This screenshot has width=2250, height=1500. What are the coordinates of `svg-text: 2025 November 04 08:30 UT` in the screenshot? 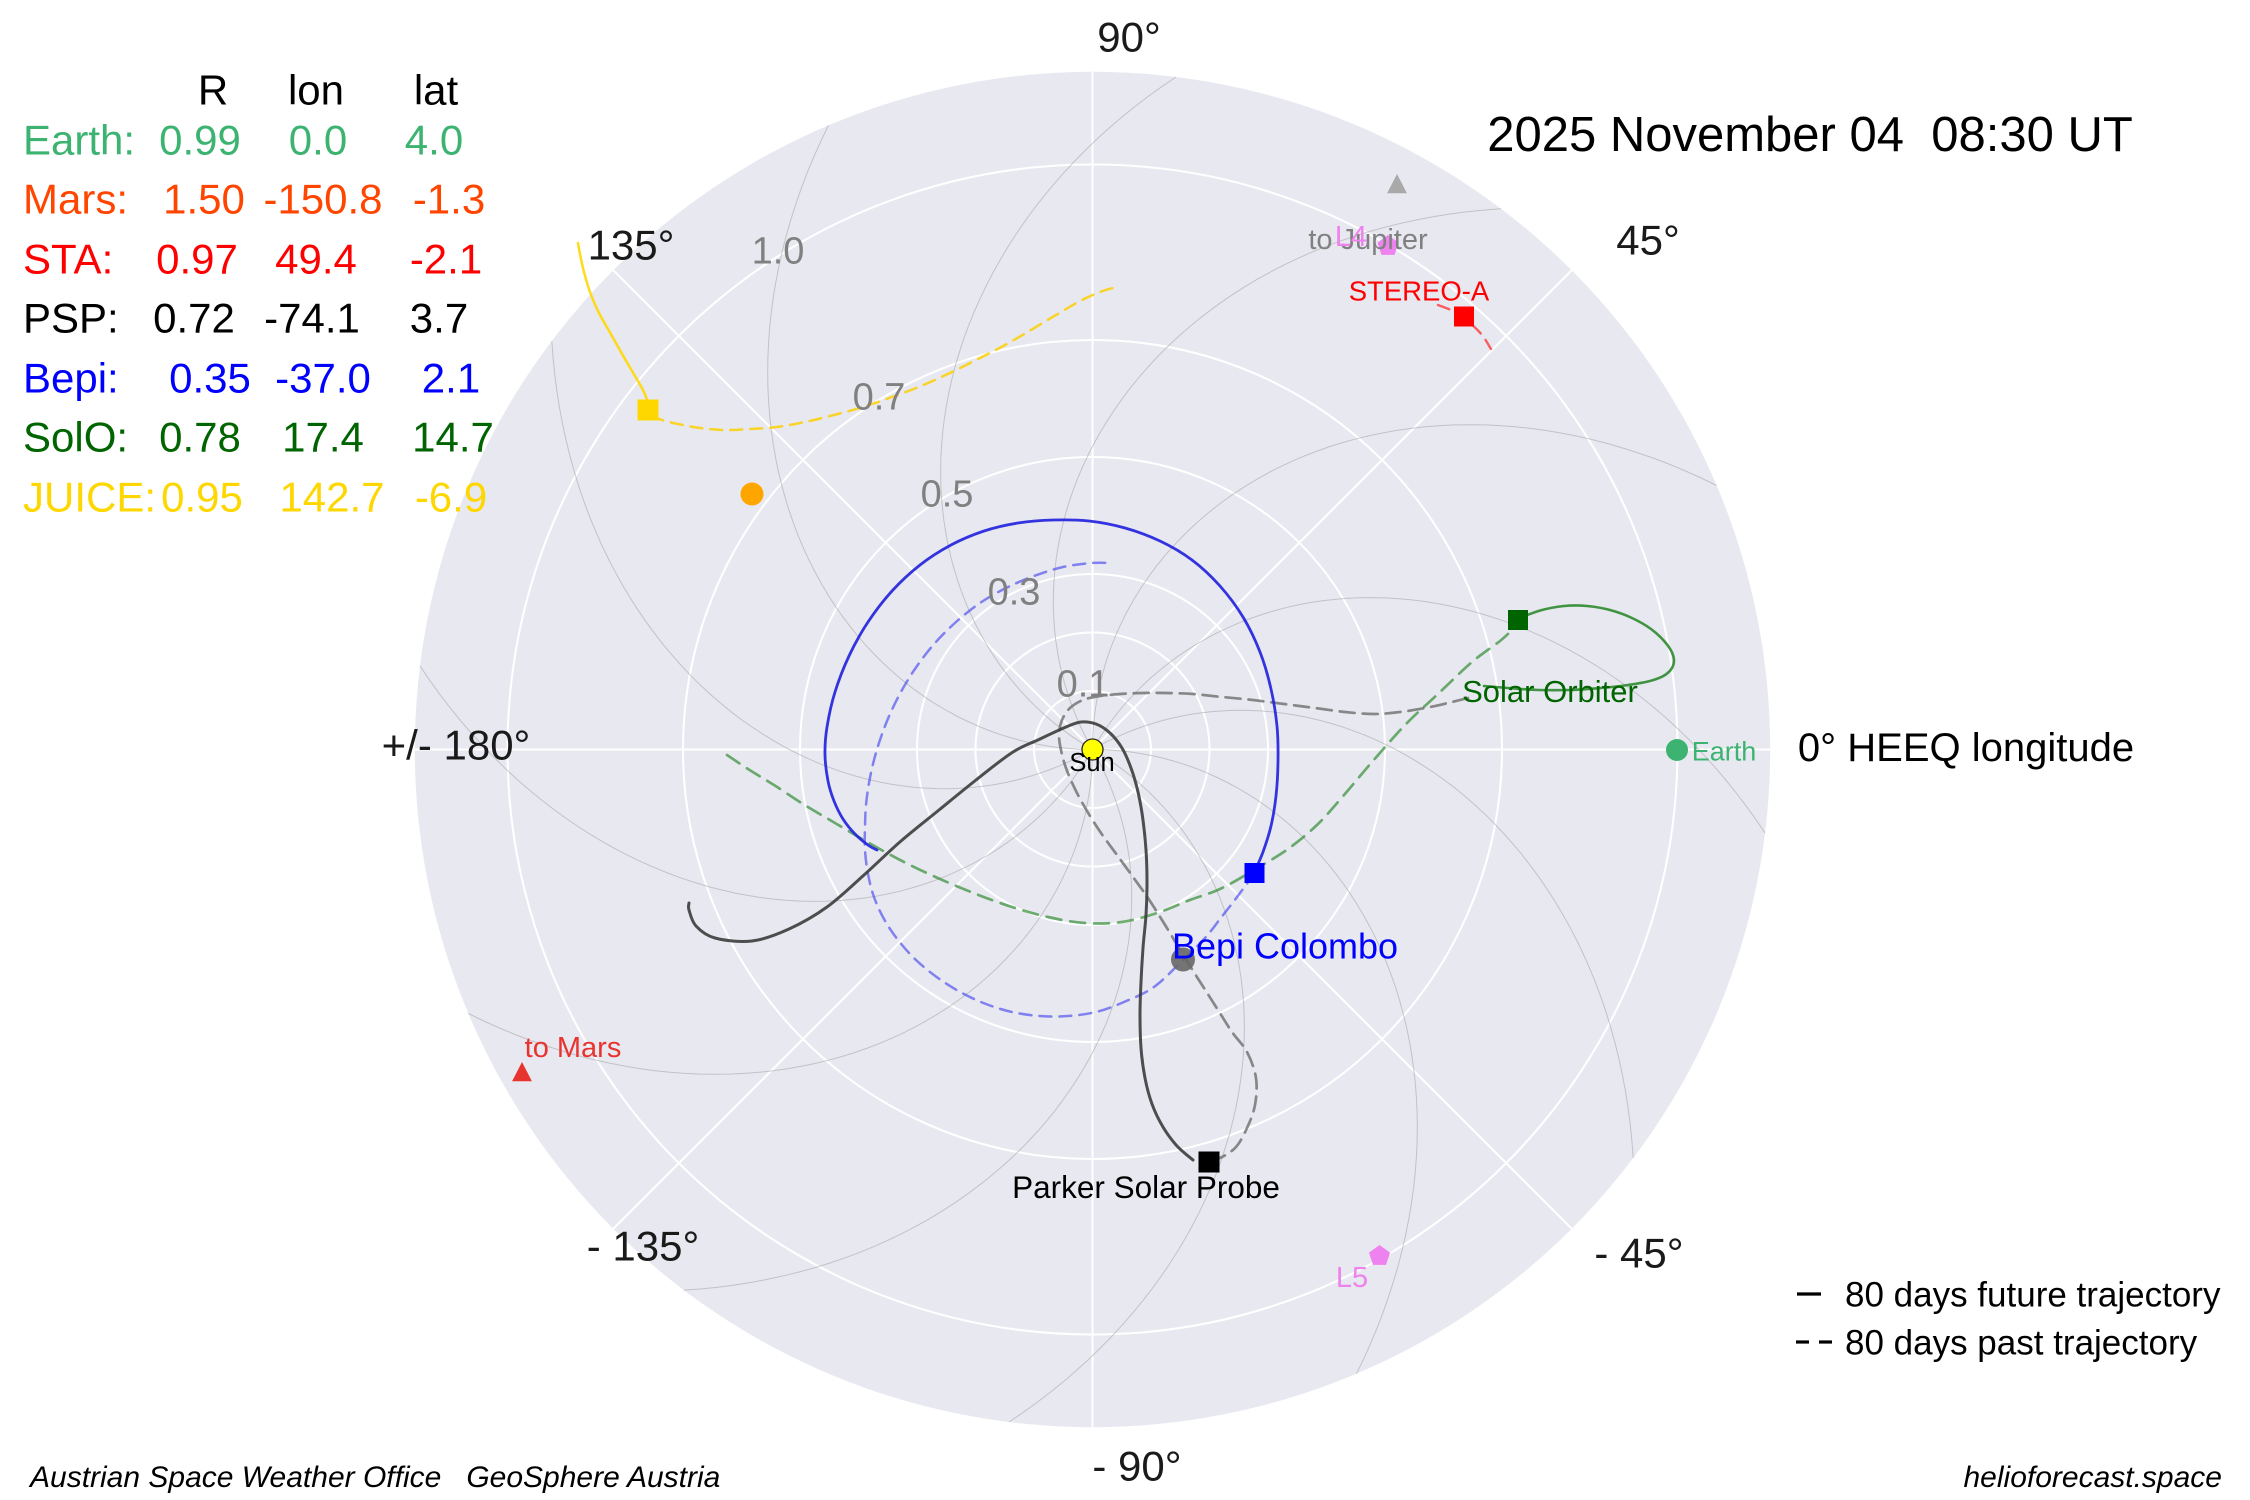 It's located at (1810, 135).